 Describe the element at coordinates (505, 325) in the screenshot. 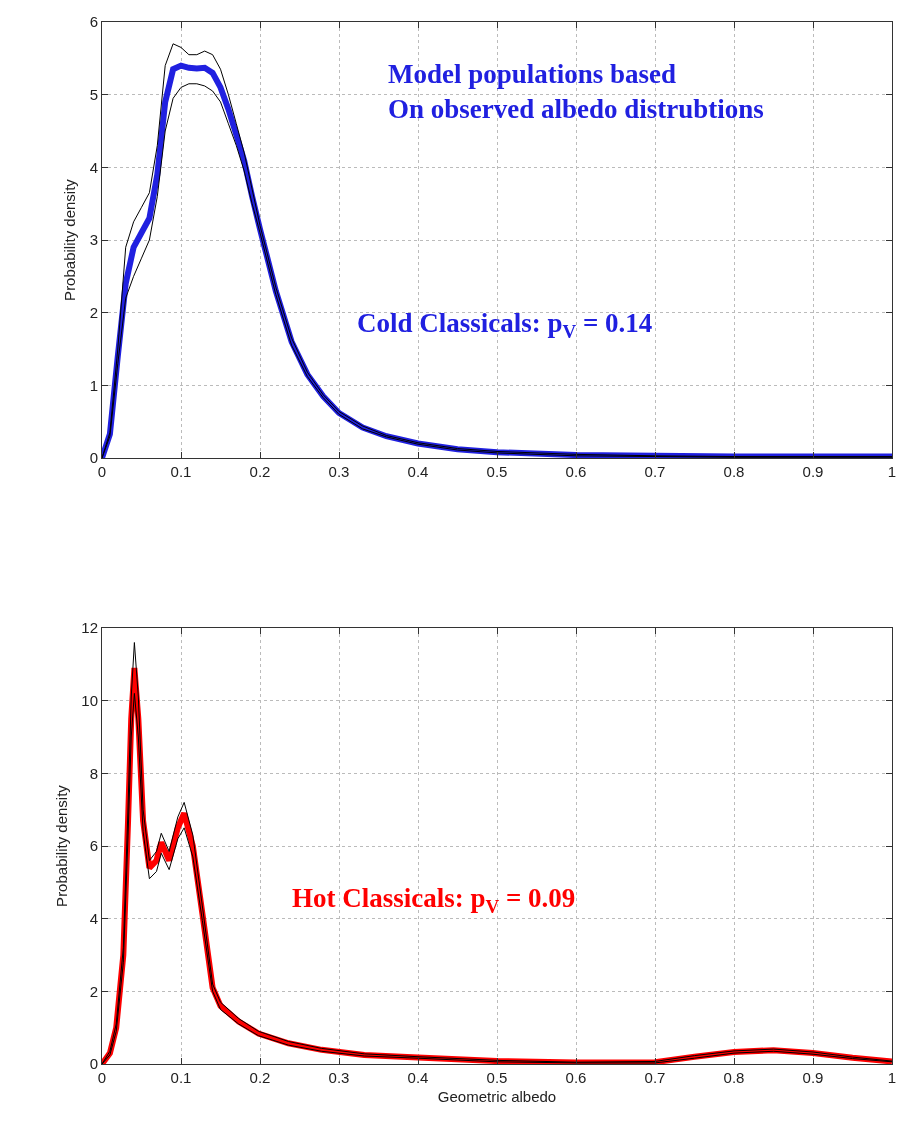

I see `annotation: Cold Classicals: p$_{V}$ = 0.14` at that location.